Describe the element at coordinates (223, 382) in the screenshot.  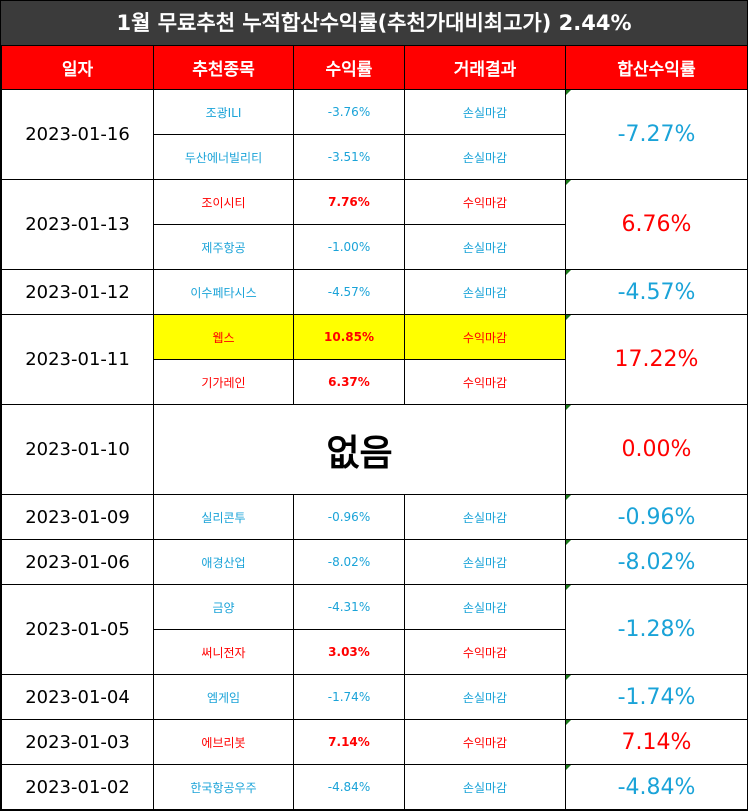
I see `stock-name: 기가레인` at that location.